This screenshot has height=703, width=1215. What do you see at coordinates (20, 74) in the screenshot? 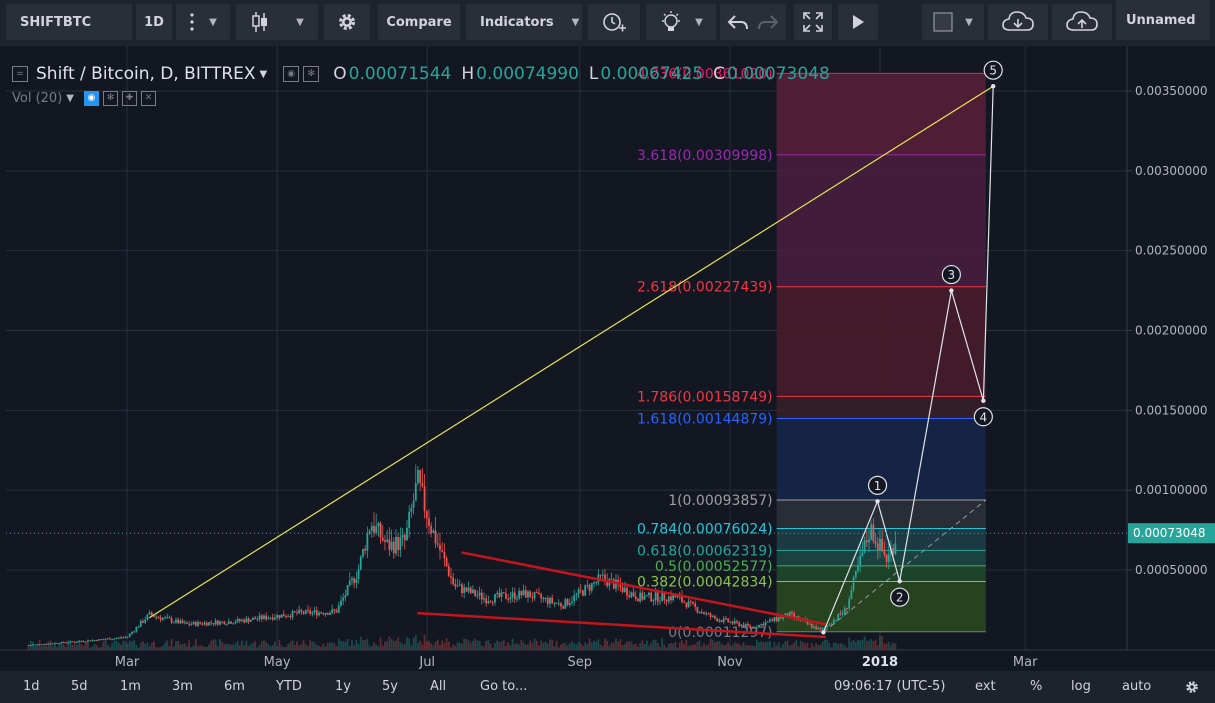
I see `collapse-icon: =` at bounding box center [20, 74].